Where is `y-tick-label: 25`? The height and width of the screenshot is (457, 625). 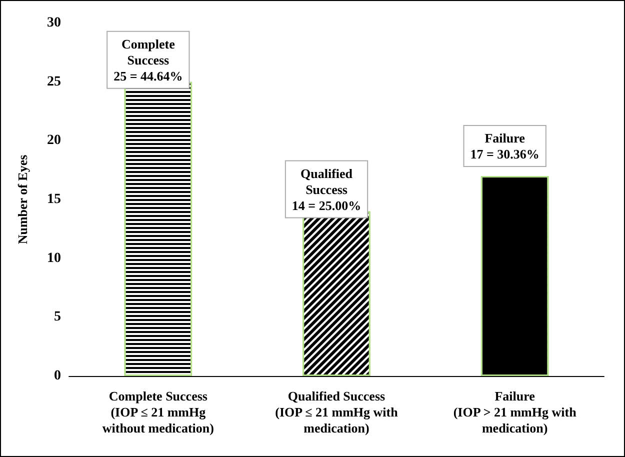 y-tick-label: 25 is located at coordinates (54, 82).